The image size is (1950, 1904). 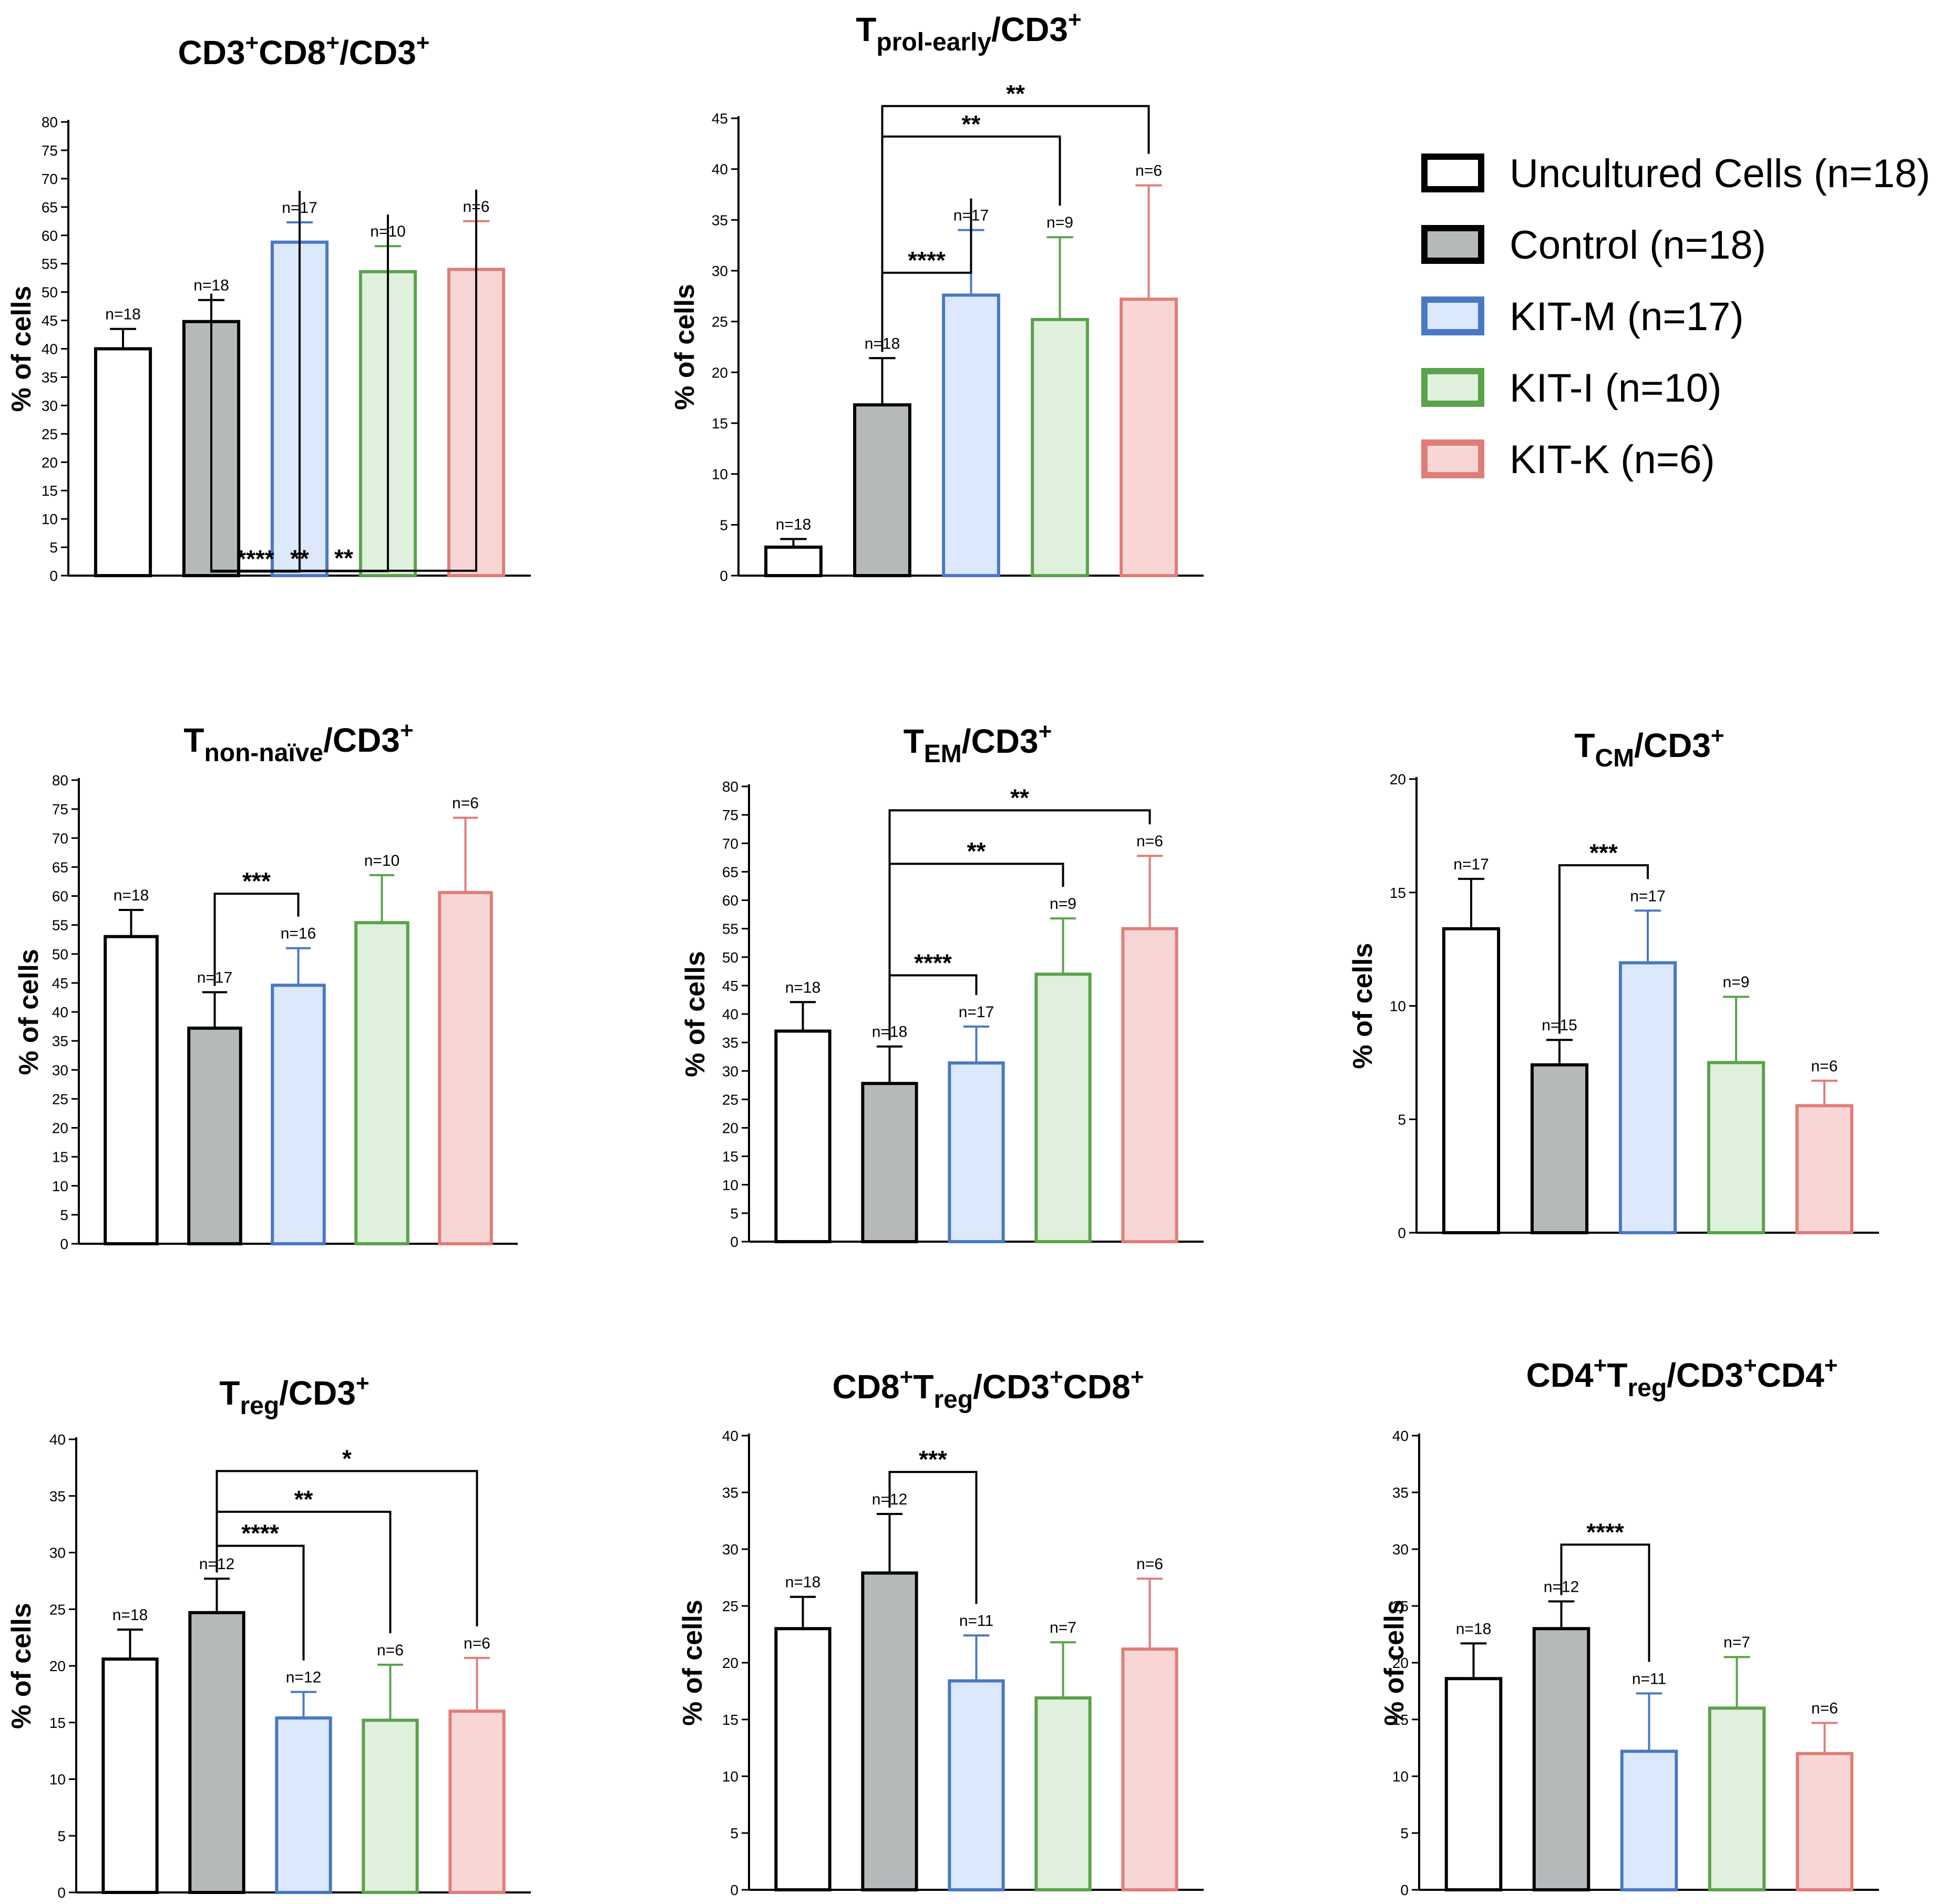 What do you see at coordinates (720, 372) in the screenshot?
I see `y-tick-label: 20` at bounding box center [720, 372].